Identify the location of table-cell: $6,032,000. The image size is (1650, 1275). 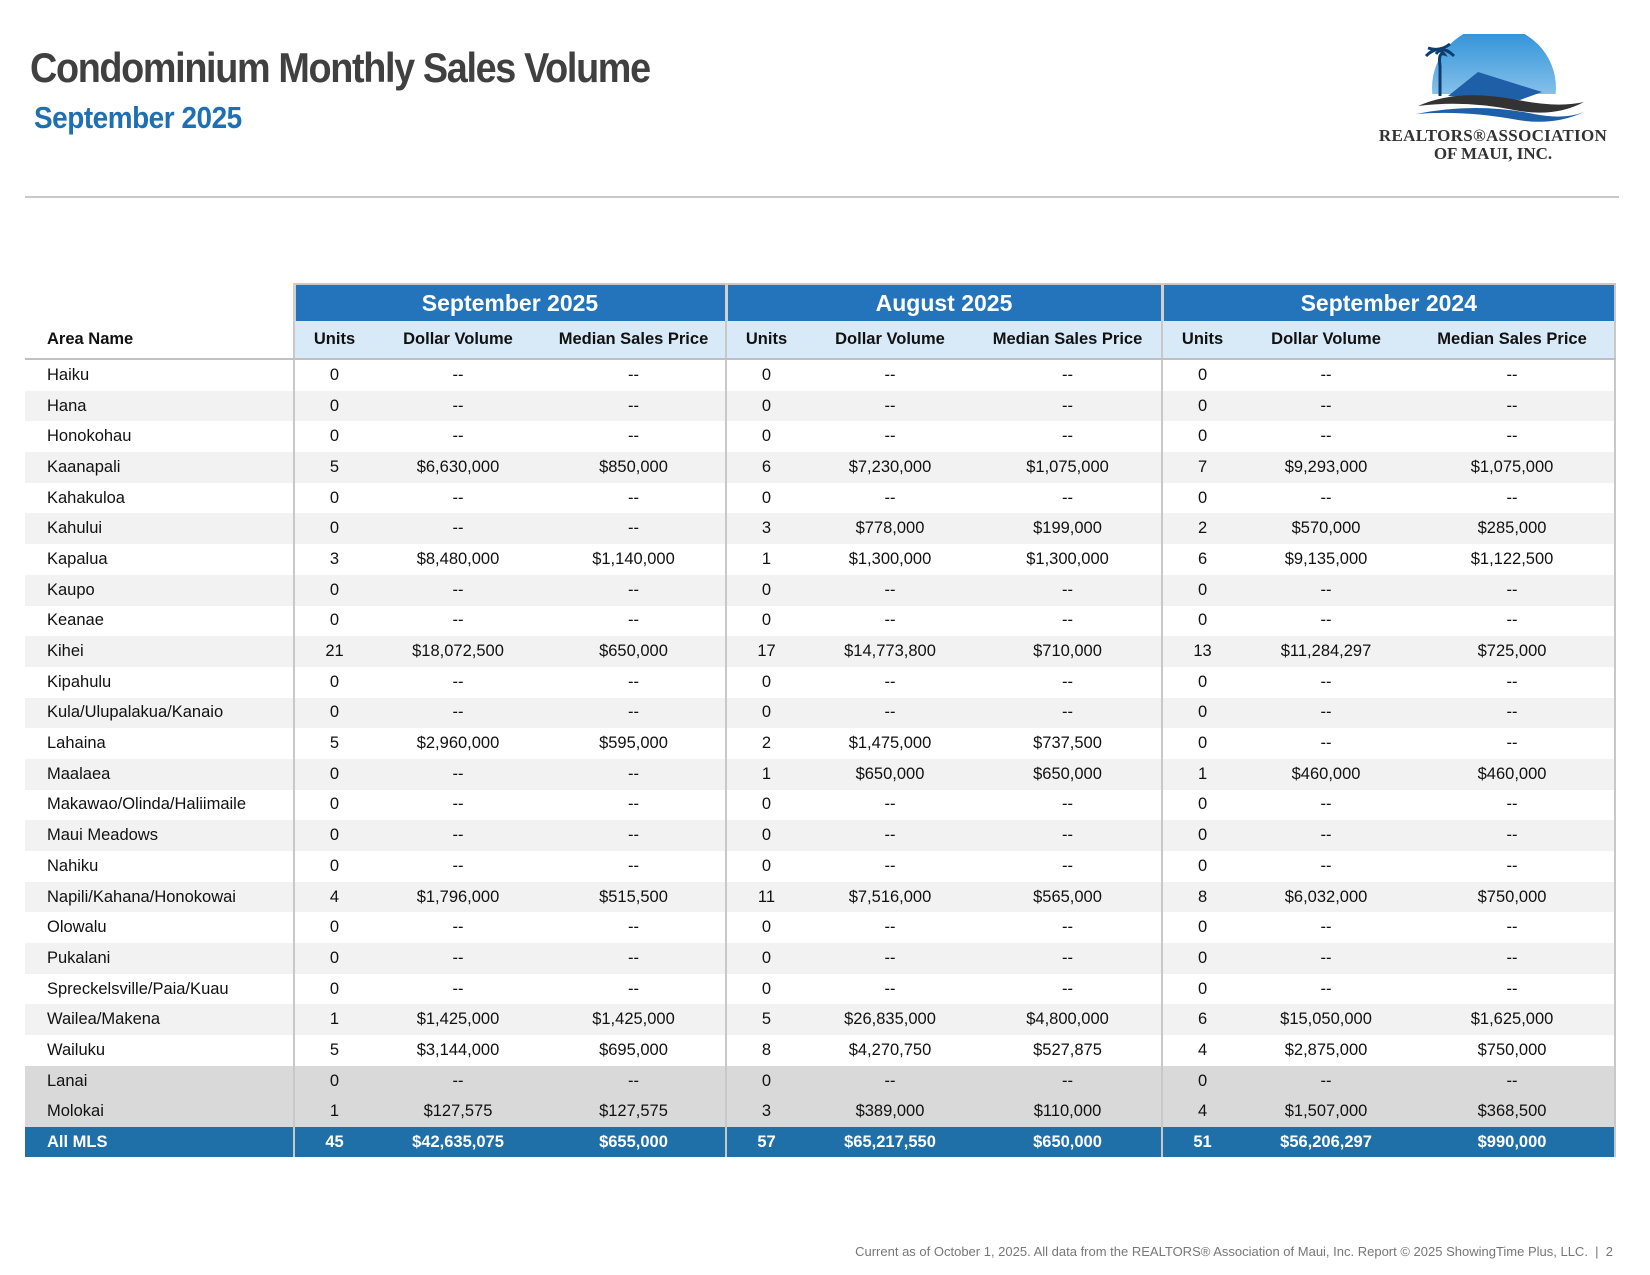
(1326, 897).